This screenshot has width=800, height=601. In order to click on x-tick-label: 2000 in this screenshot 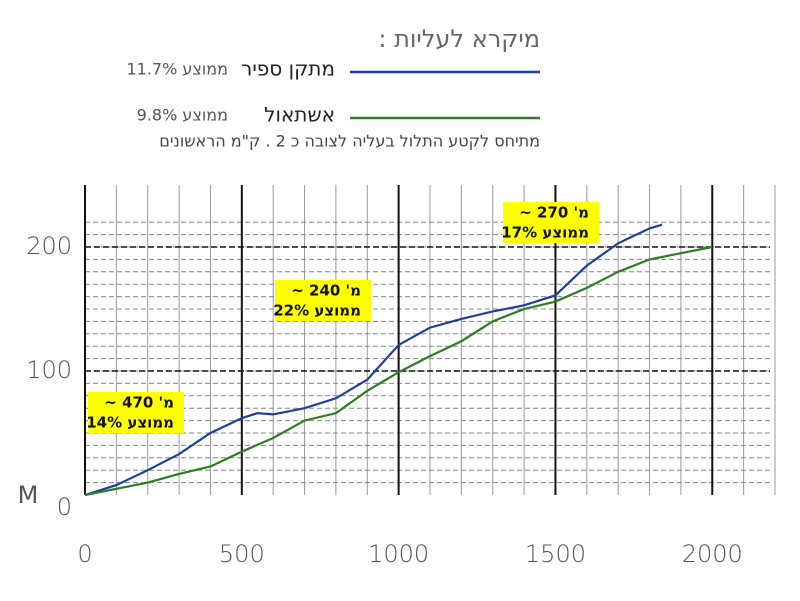, I will do `click(712, 554)`.